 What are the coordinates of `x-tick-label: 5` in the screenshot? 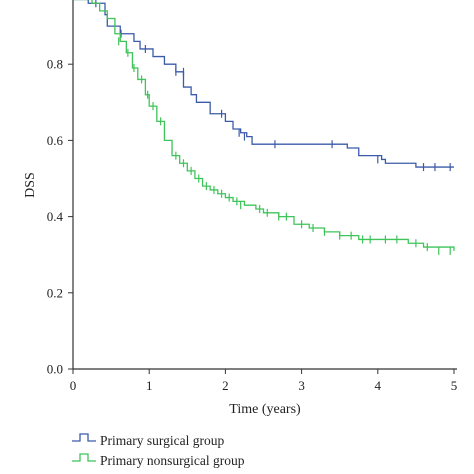 It's located at (454, 385).